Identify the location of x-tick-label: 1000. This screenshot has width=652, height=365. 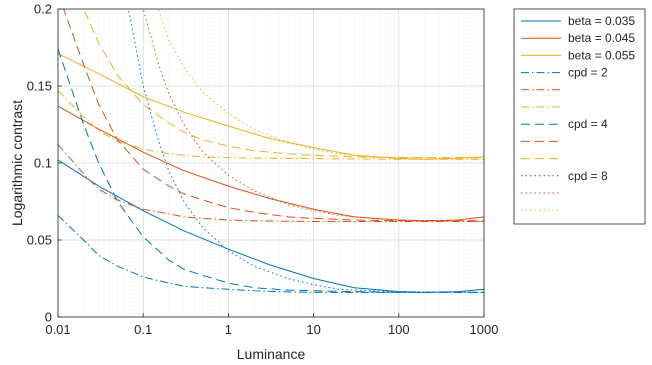
(484, 329).